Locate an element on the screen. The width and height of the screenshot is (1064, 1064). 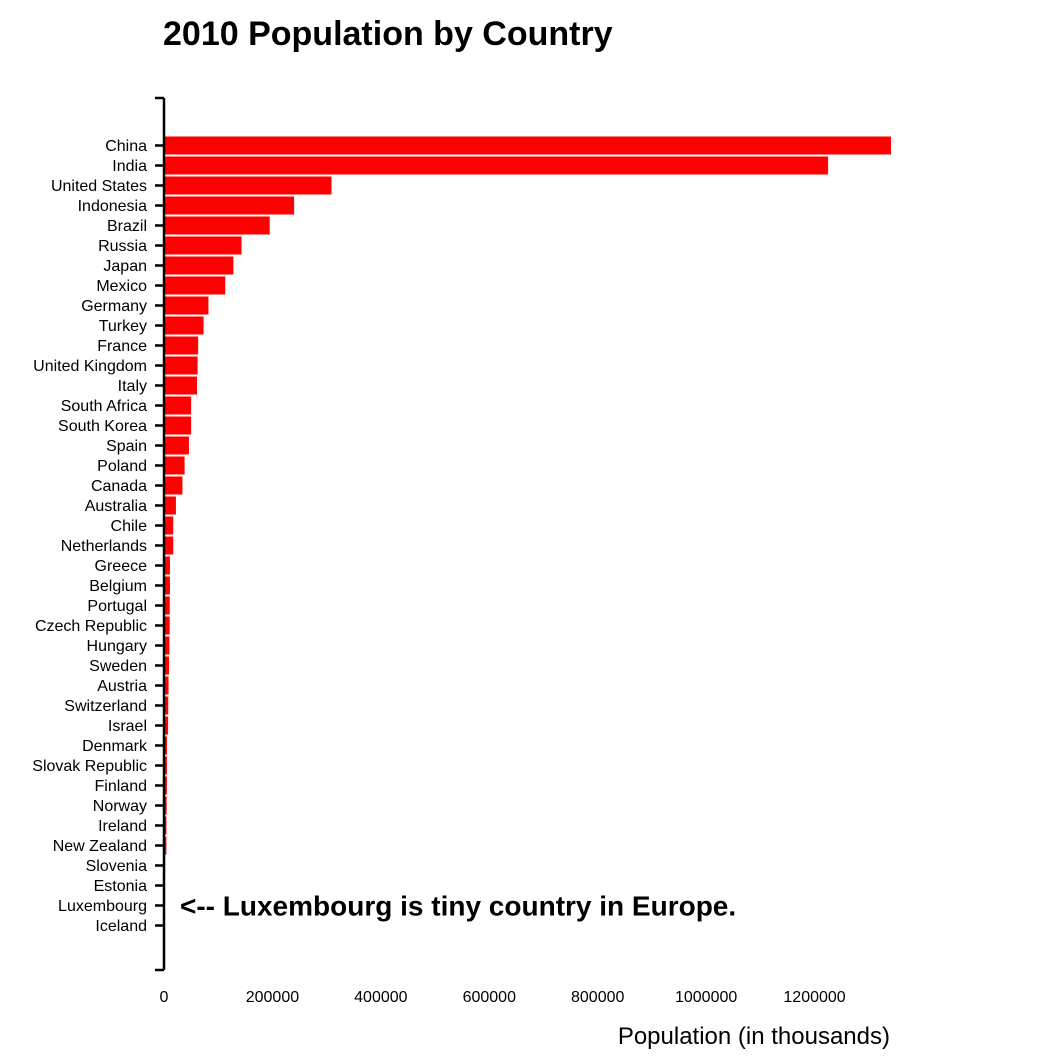
bar-israel is located at coordinates (166, 725).